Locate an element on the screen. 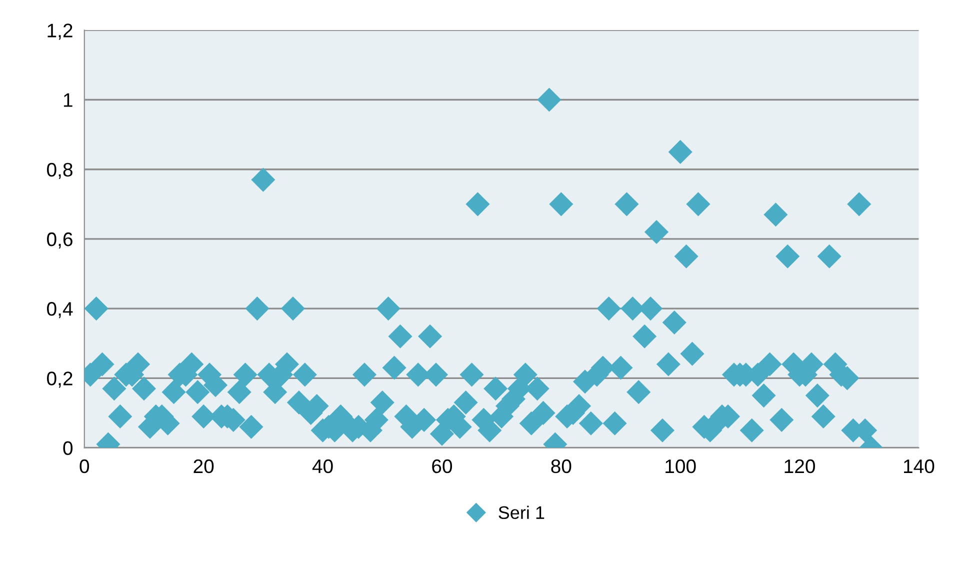 The width and height of the screenshot is (959, 580). legend-label: Seri 1 is located at coordinates (521, 513).